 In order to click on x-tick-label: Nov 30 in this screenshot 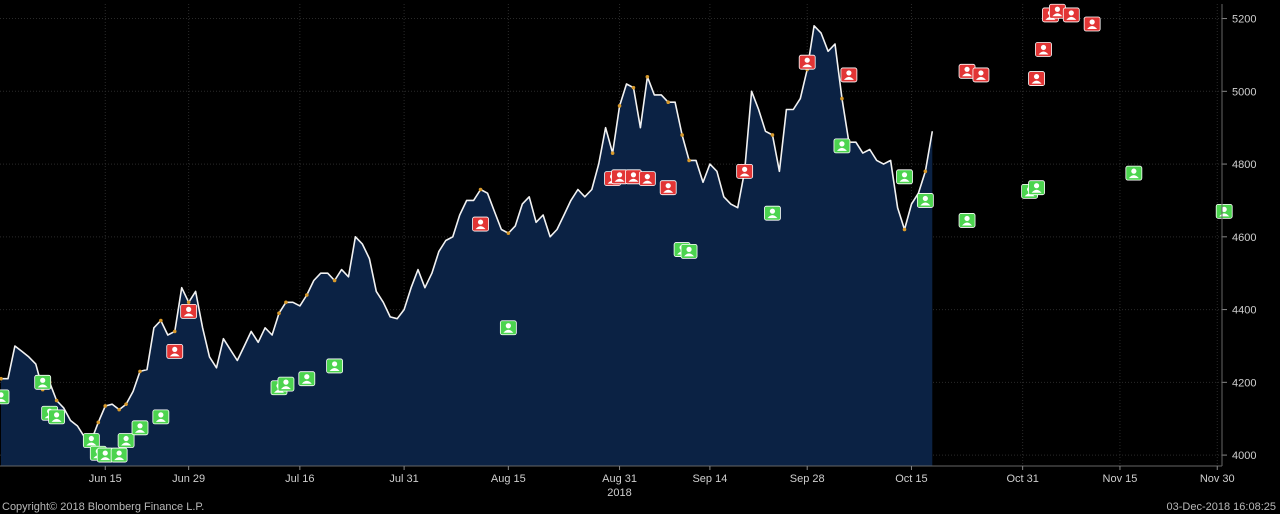, I will do `click(1217, 479)`.